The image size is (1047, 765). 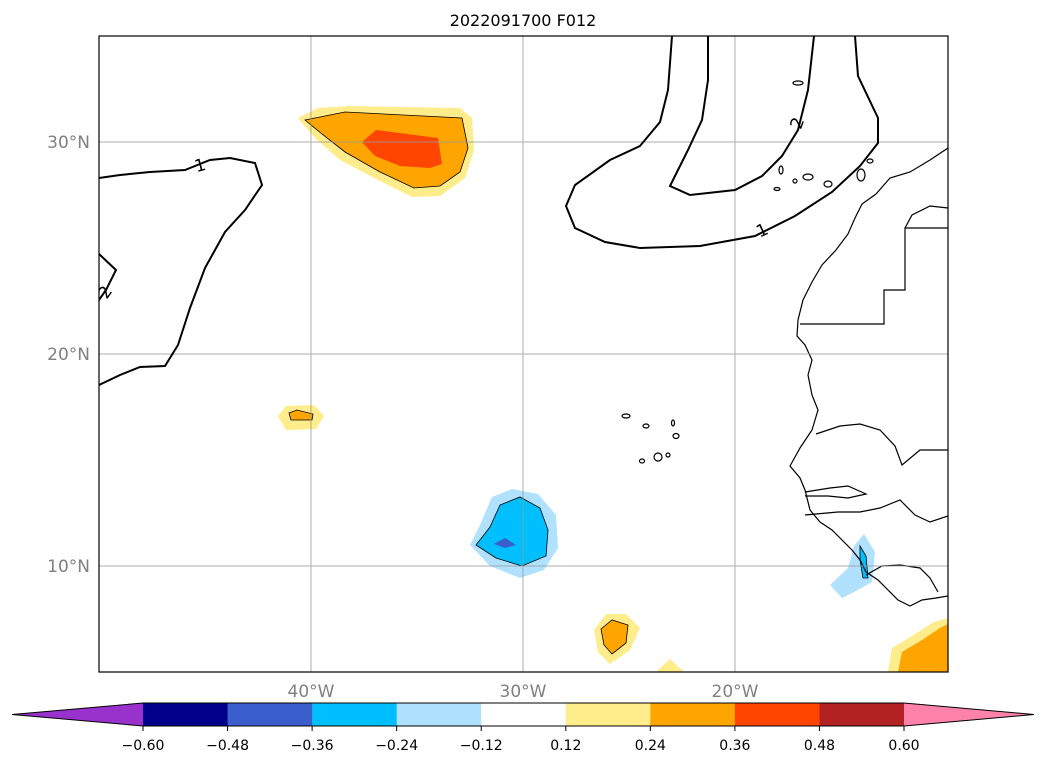 What do you see at coordinates (874, 276) in the screenshot?
I see `western-sahara-border` at bounding box center [874, 276].